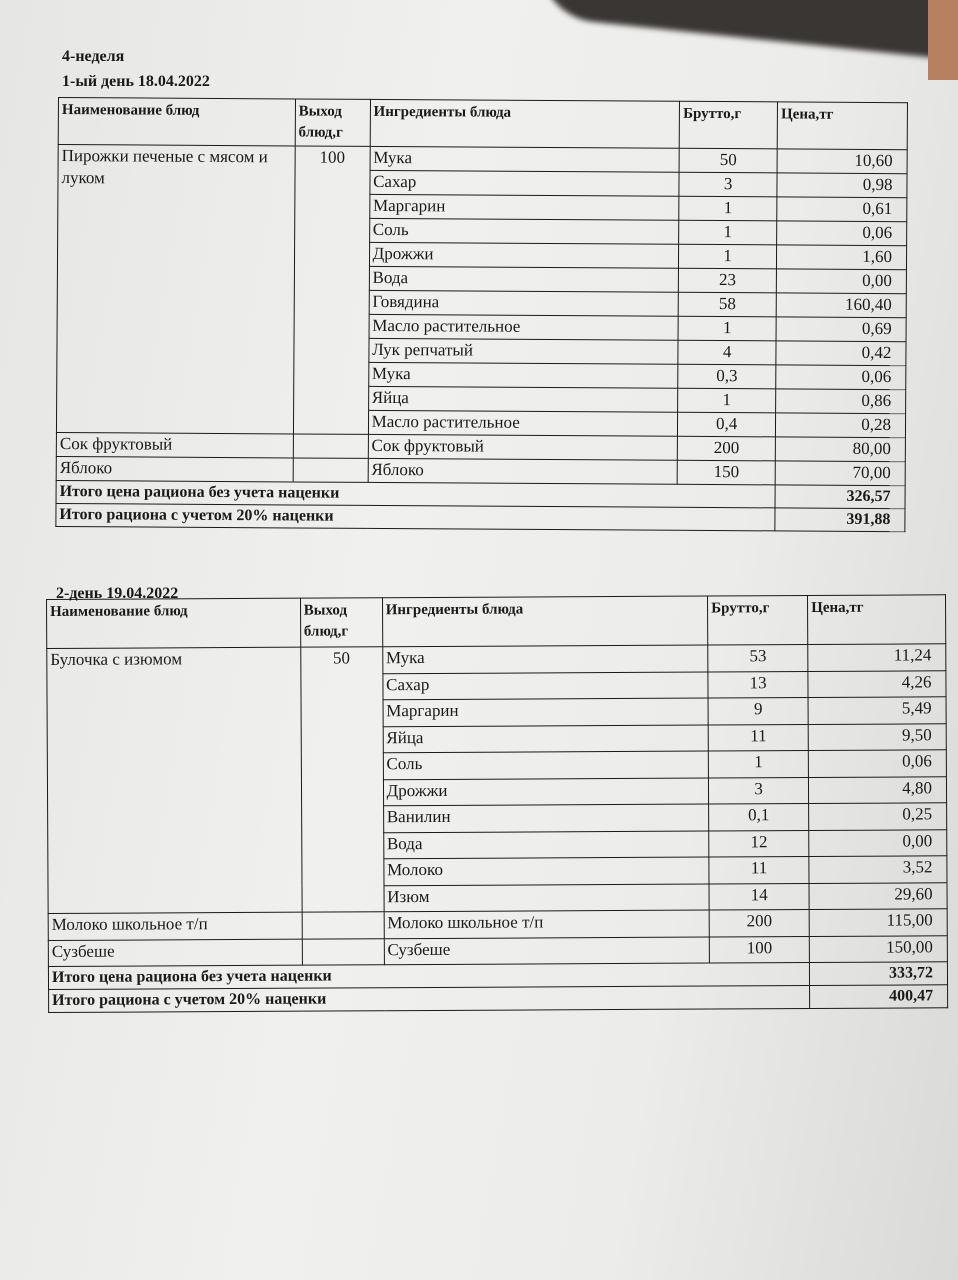 The image size is (958, 1280). What do you see at coordinates (840, 496) in the screenshot?
I see `total-value: 326,57` at bounding box center [840, 496].